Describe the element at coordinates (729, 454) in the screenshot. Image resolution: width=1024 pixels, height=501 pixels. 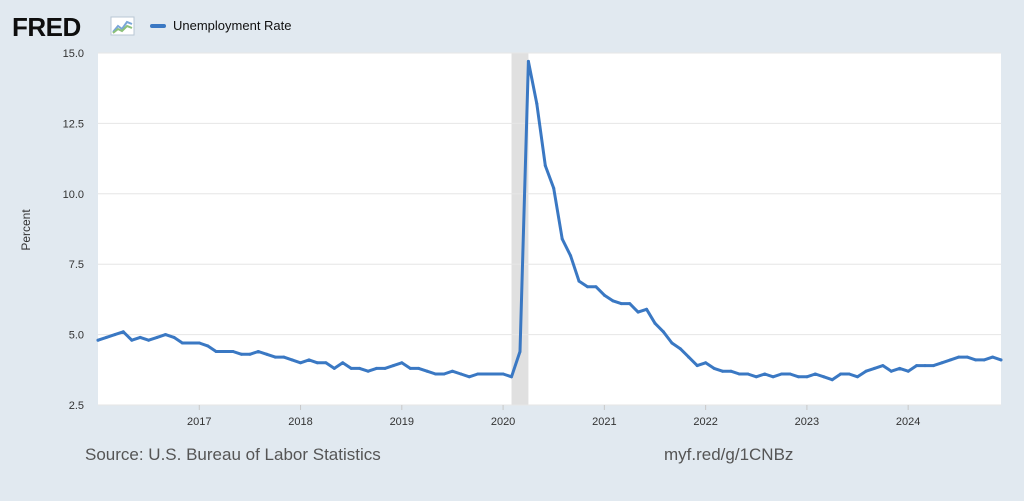
I see `short-link: myf.red/g/1CNBz` at that location.